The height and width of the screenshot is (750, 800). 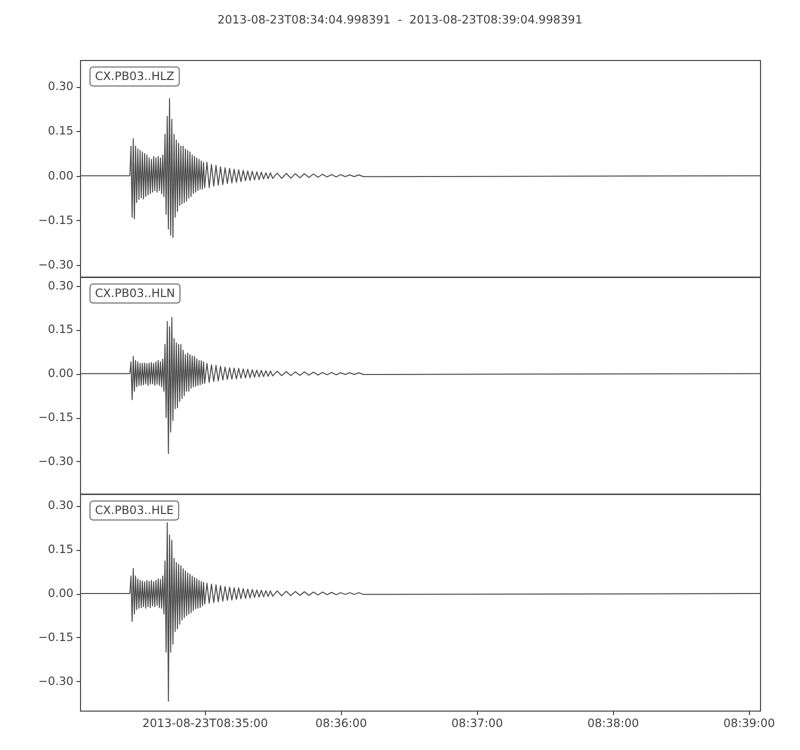 I want to click on x-tick-label: 08:39:00, so click(x=749, y=723).